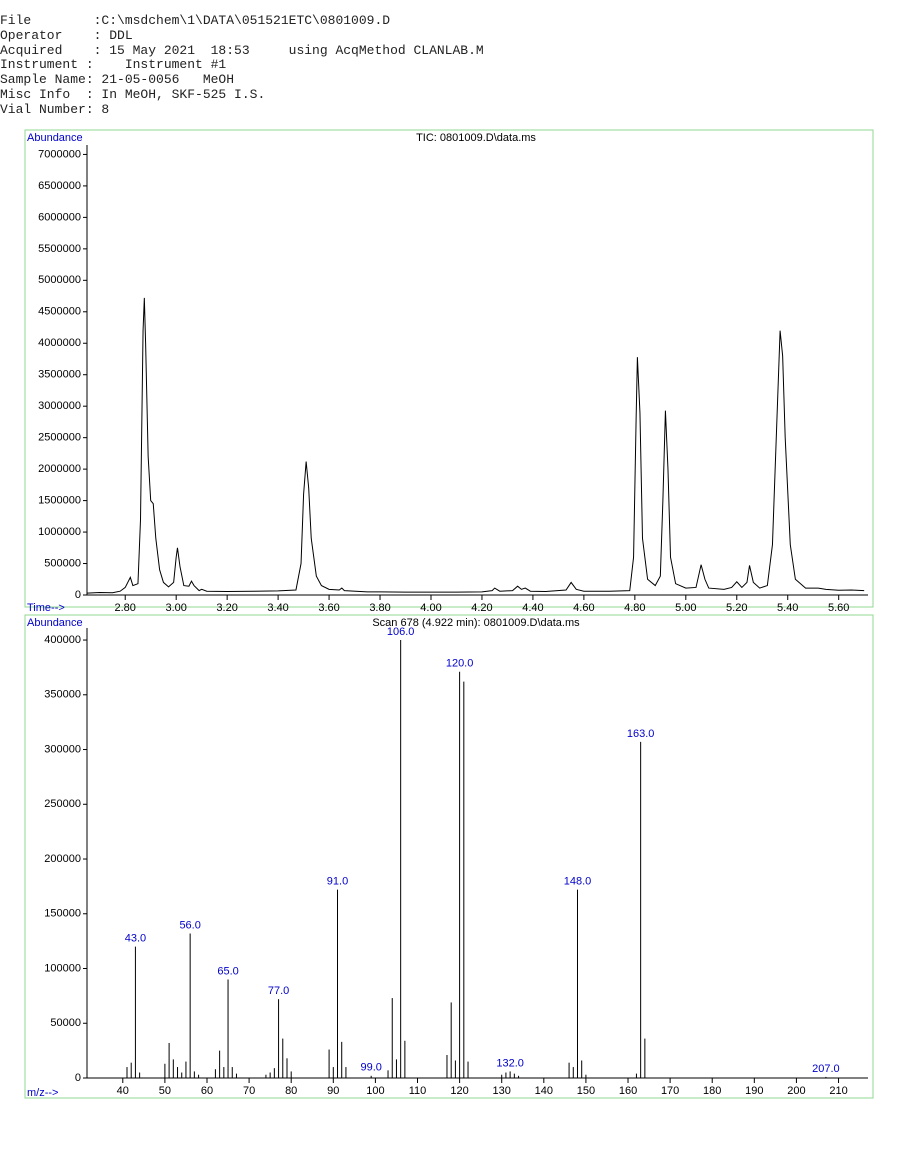 This screenshot has width=900, height=1165. Describe the element at coordinates (207, 1091) in the screenshot. I see `x-tick-label: 60` at that location.